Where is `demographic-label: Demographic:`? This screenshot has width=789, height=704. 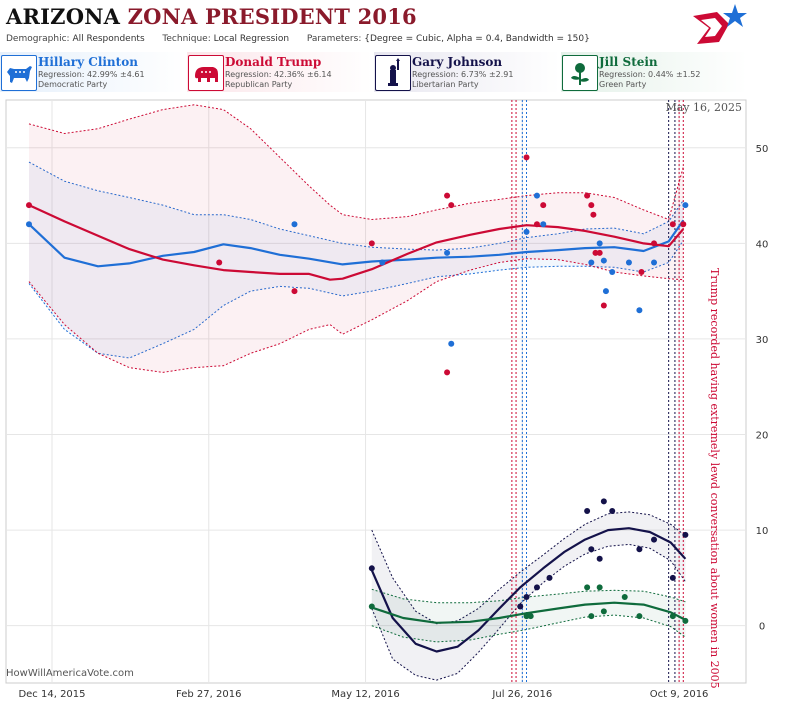
demographic-label: Demographic: is located at coordinates (38, 39).